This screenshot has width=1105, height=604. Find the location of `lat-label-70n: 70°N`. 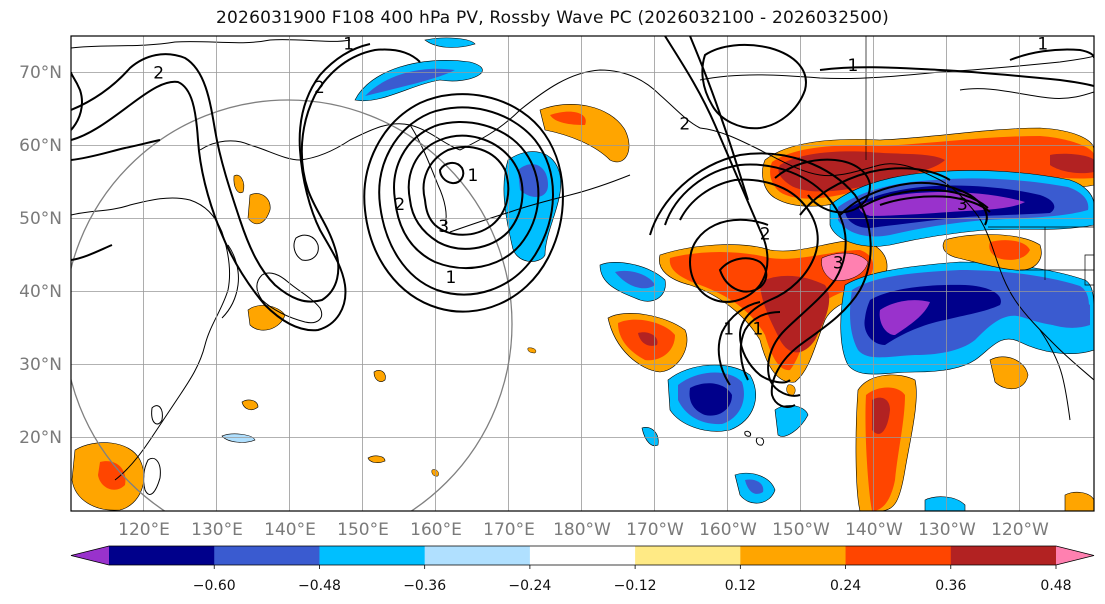

lat-label-70n: 70°N is located at coordinates (40, 73).